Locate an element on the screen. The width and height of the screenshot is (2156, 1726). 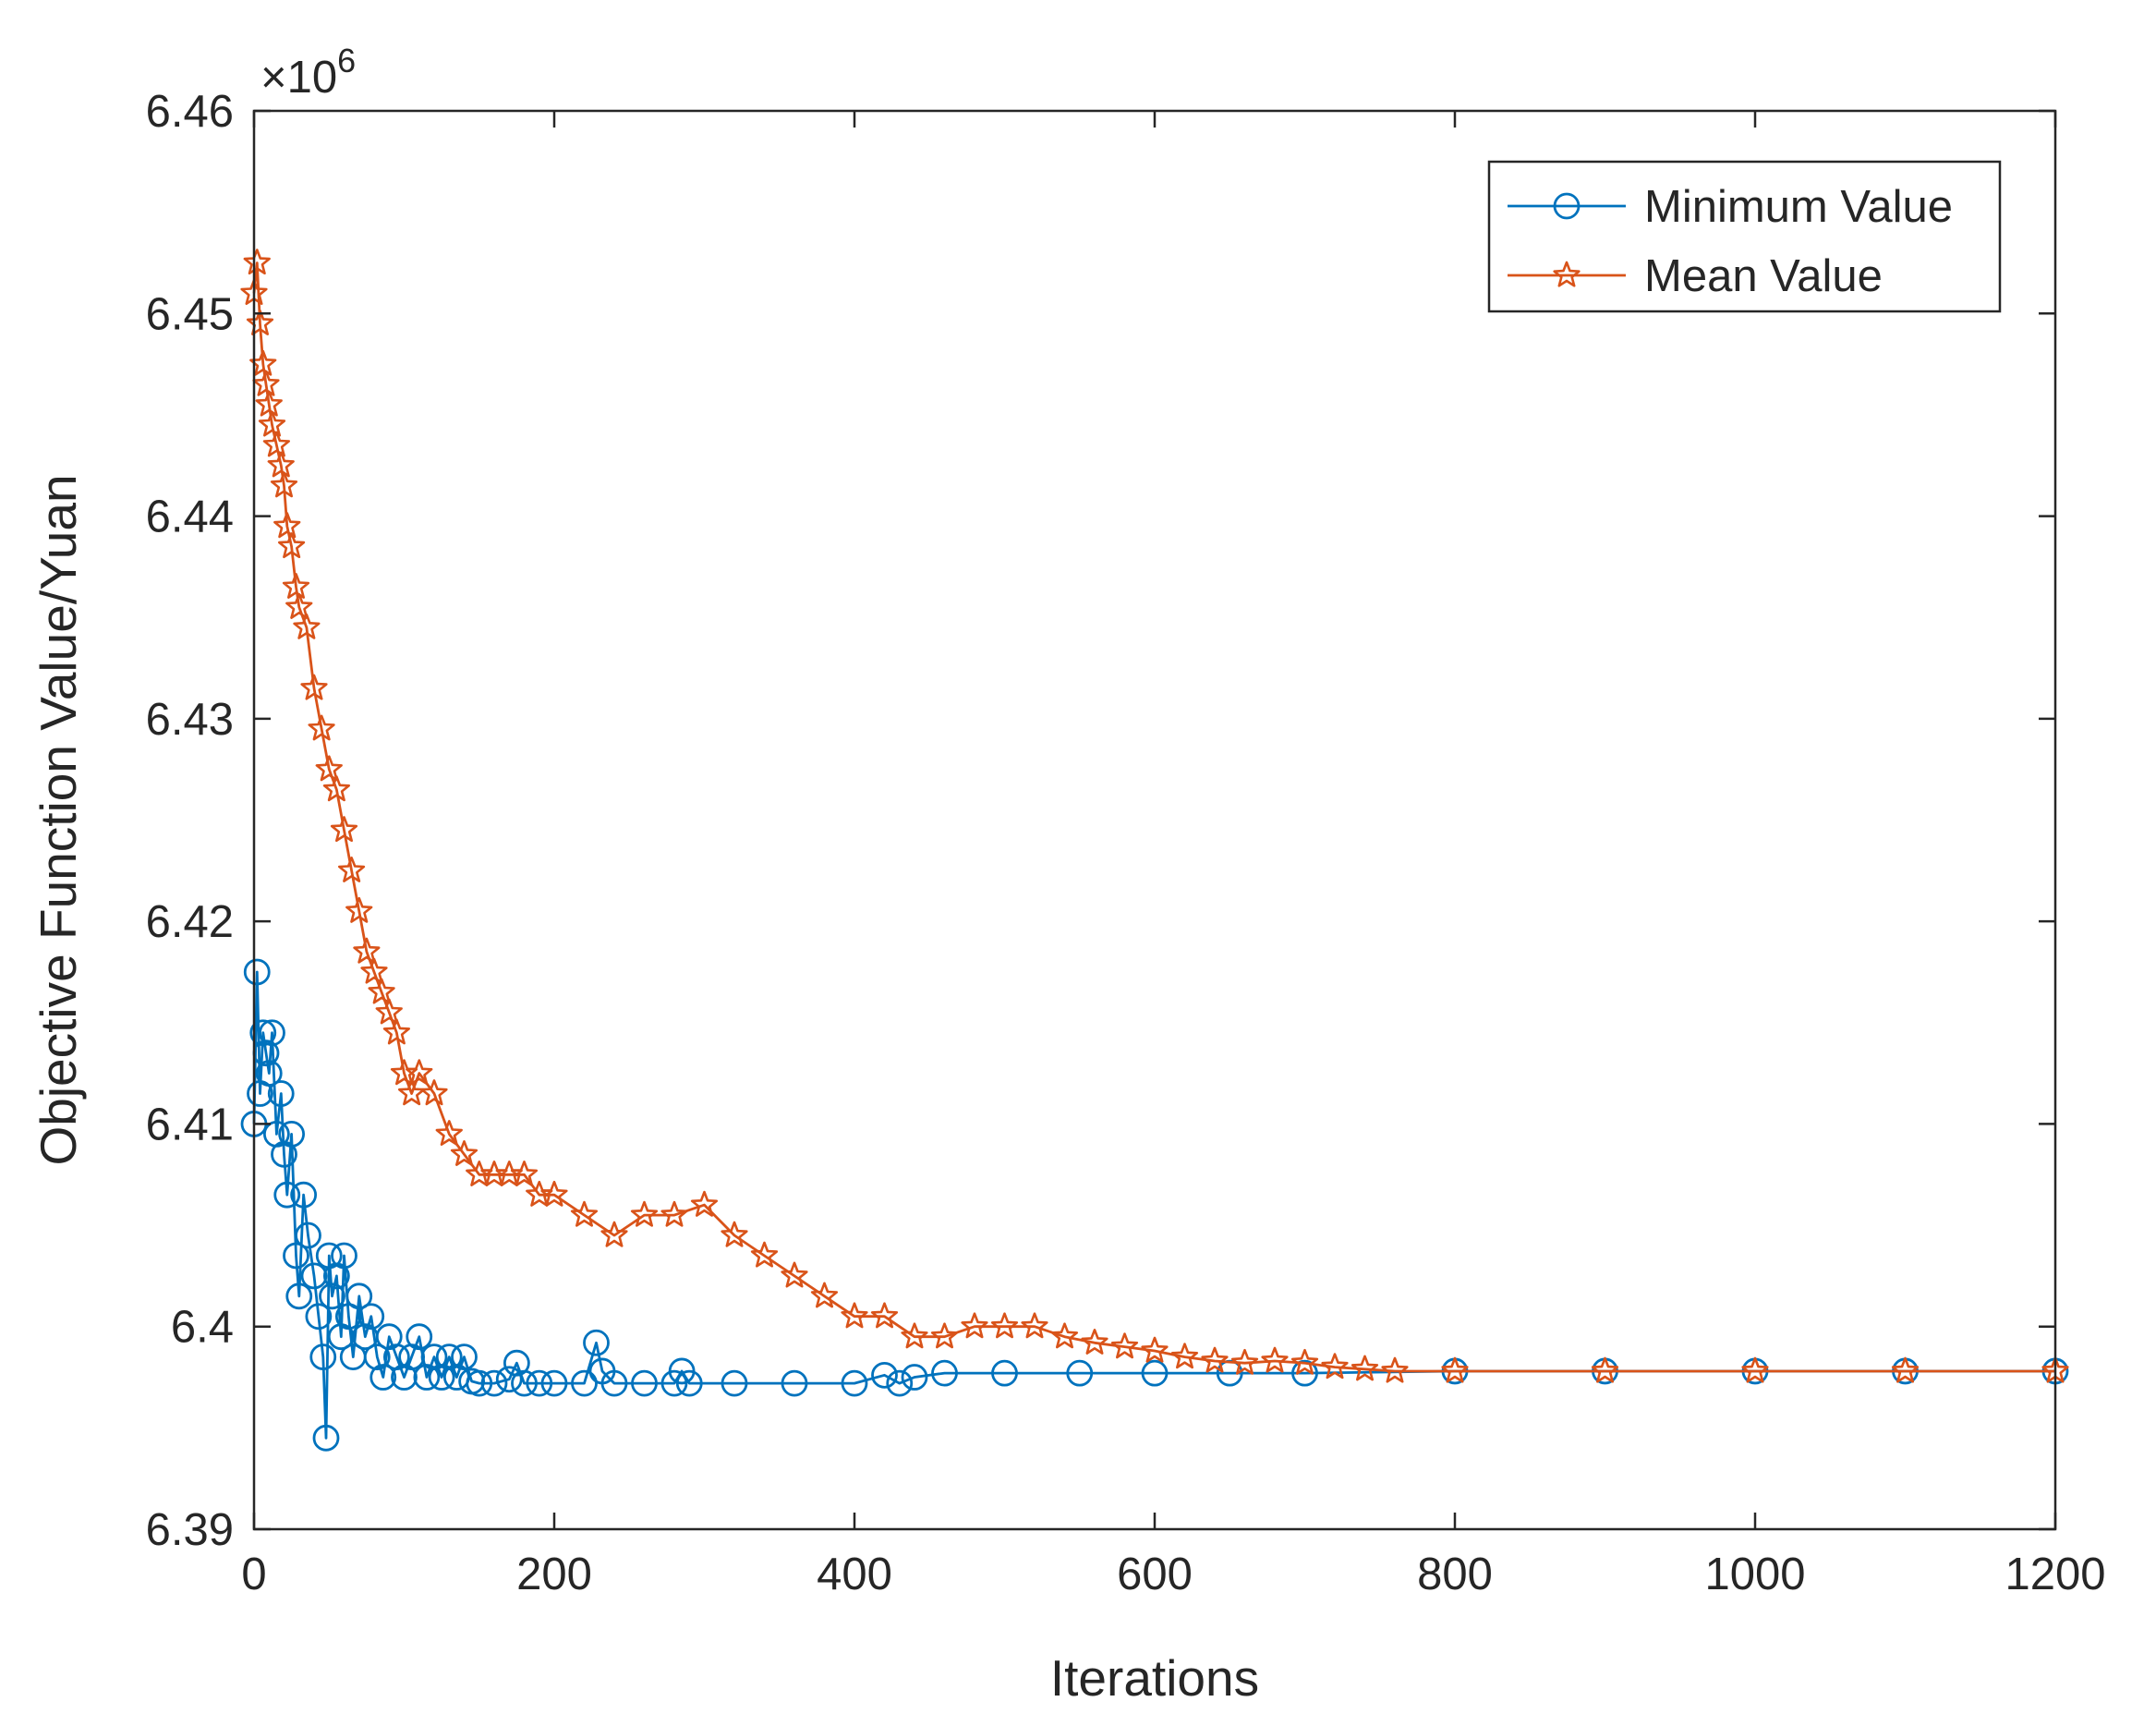
y-scale-label: ×10⁶ is located at coordinates (308, 72).